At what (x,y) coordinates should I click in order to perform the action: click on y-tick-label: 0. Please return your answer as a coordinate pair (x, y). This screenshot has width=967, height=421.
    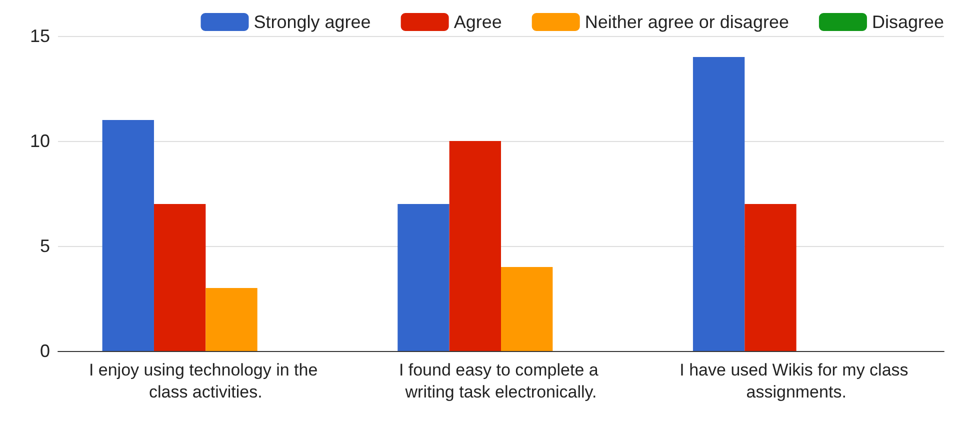
    Looking at the image, I should click on (45, 351).